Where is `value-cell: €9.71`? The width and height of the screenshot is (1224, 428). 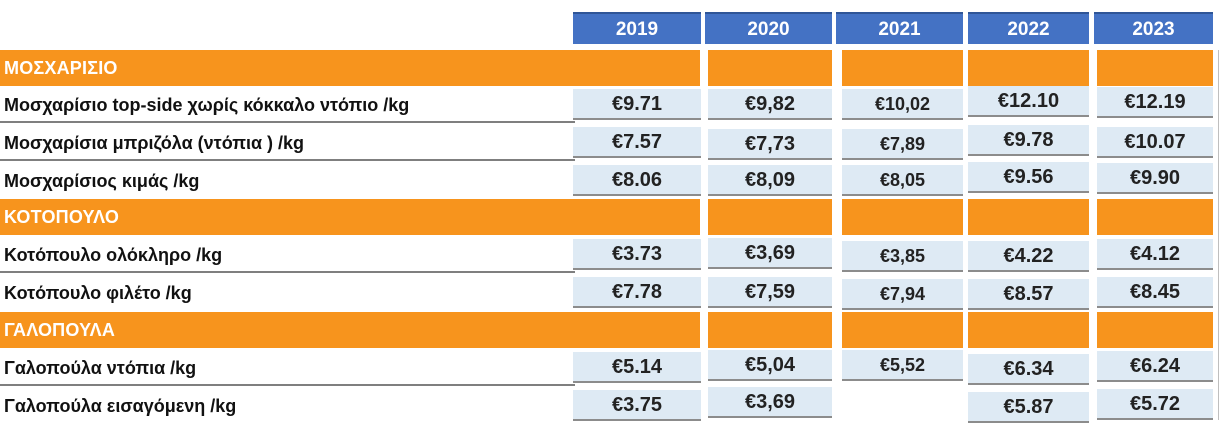
value-cell: €9.71 is located at coordinates (637, 104).